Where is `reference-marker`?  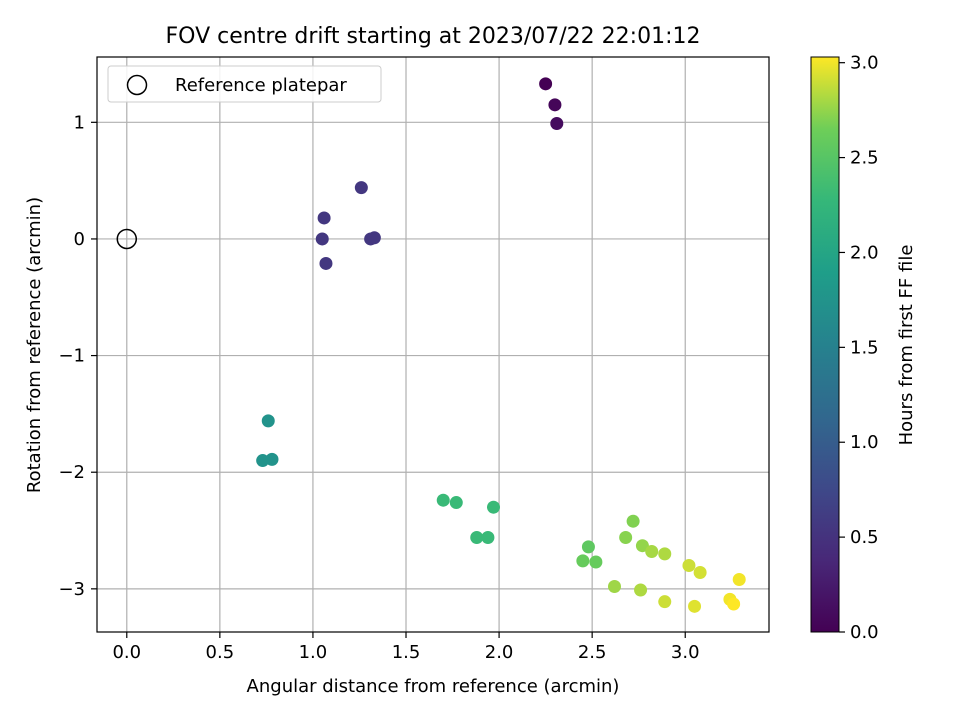 reference-marker is located at coordinates (127, 239).